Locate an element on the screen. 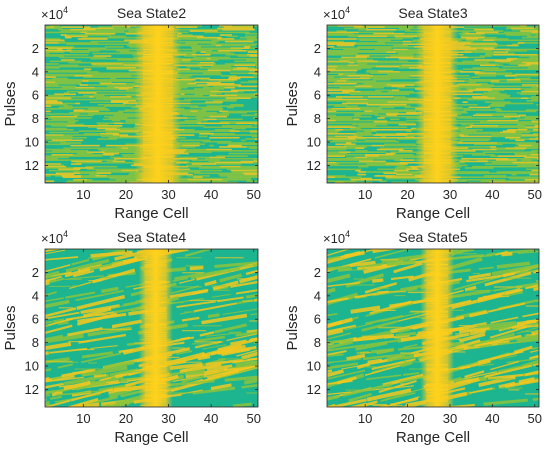  chart-title: Sea State3 is located at coordinates (432, 13).